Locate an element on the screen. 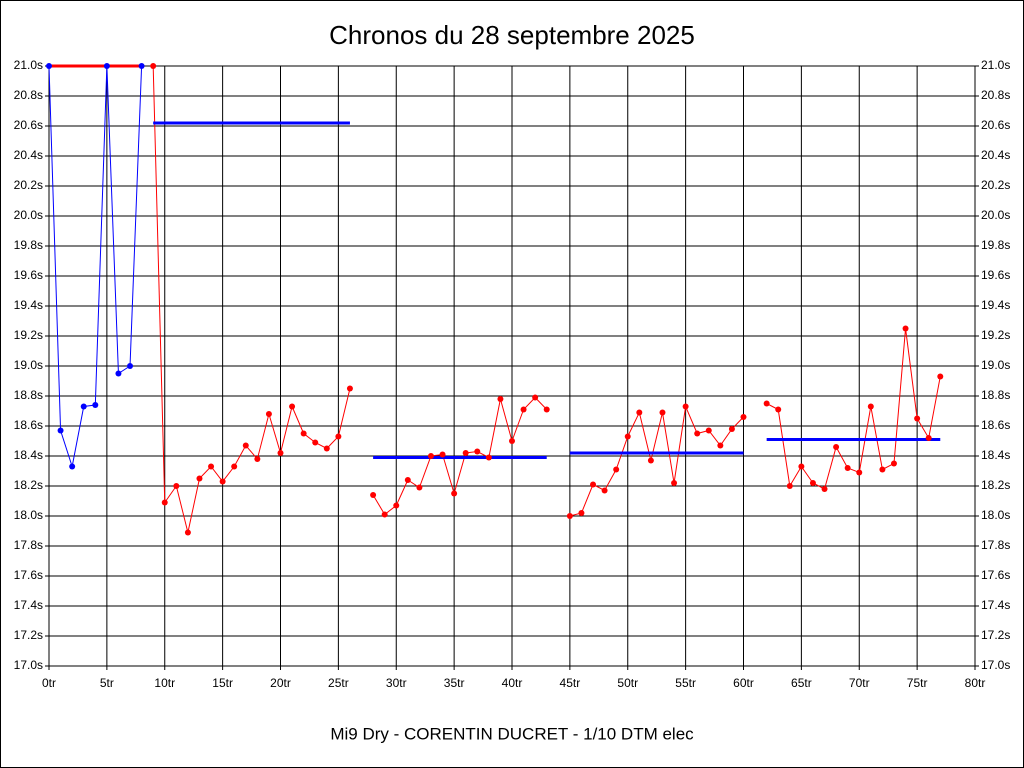  y2-tick-label: 21.0s is located at coordinates (995, 65).